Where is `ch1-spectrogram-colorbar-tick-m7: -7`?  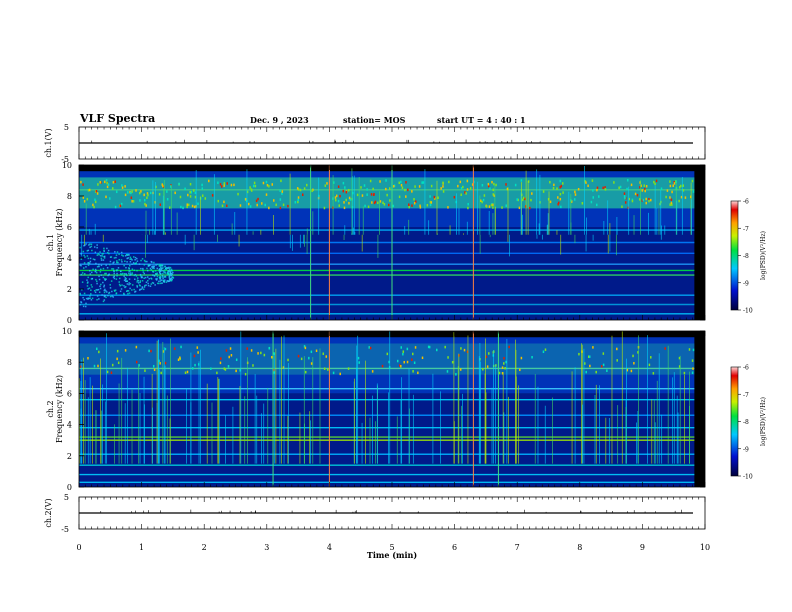 ch1-spectrogram-colorbar-tick-m7: -7 is located at coordinates (746, 229).